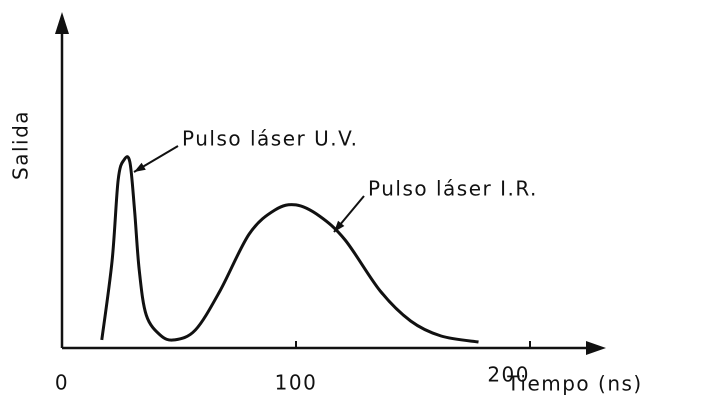  What do you see at coordinates (574, 384) in the screenshot?
I see `x-axis-label: Tiempo (ns)` at bounding box center [574, 384].